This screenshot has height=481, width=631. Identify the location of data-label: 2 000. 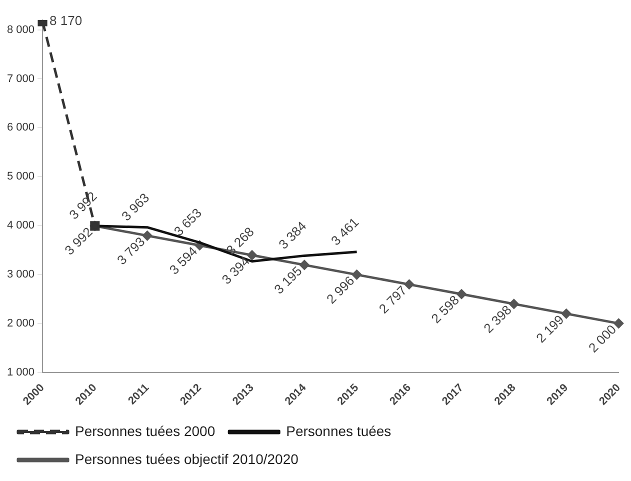
(602, 339).